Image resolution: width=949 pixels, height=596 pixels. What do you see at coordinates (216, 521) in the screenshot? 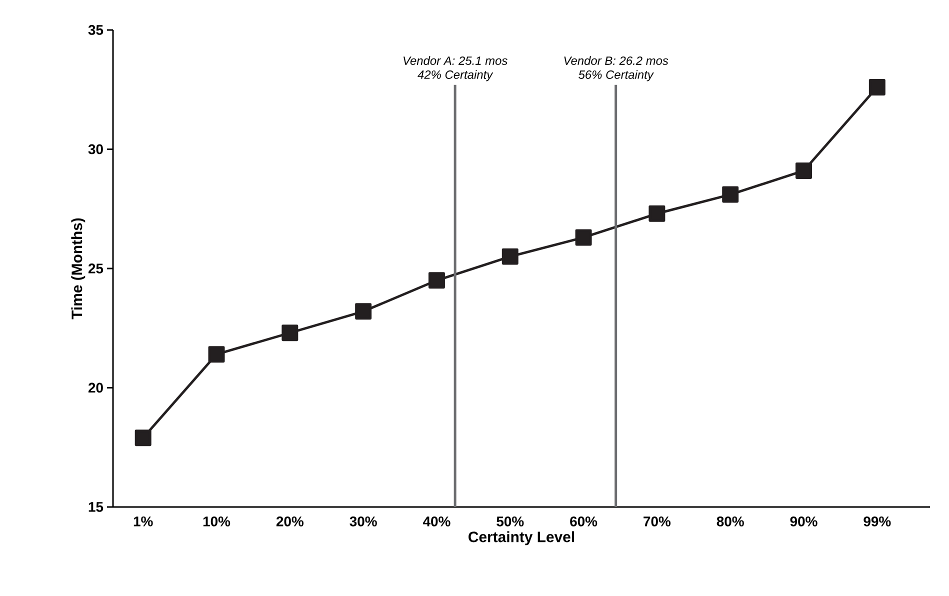
I see `x-tick-label: 10%` at bounding box center [216, 521].